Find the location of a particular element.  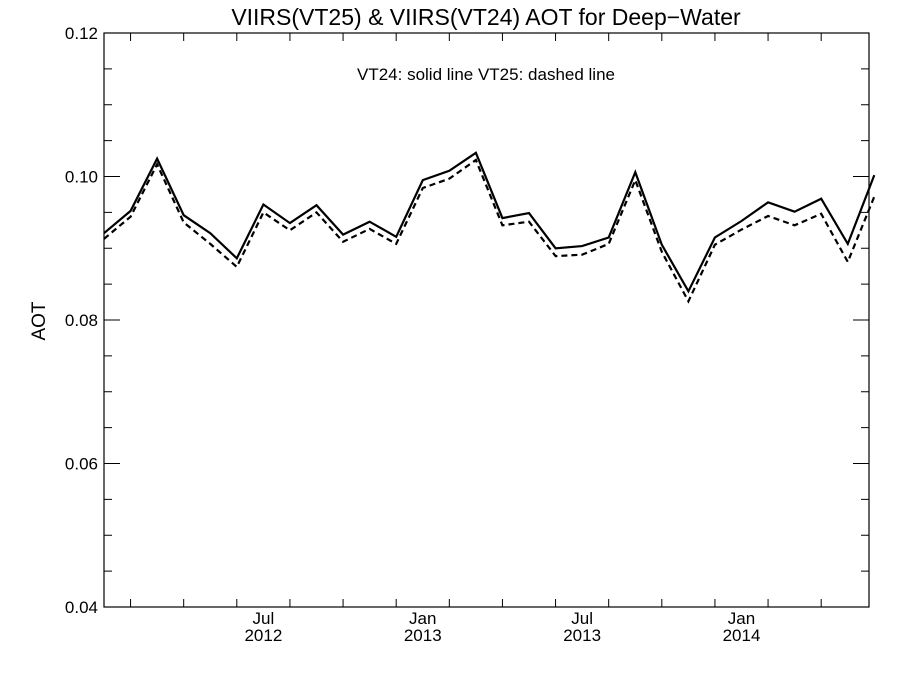

legend-annotation: VT24: solid line VT25: dashed line is located at coordinates (486, 74).